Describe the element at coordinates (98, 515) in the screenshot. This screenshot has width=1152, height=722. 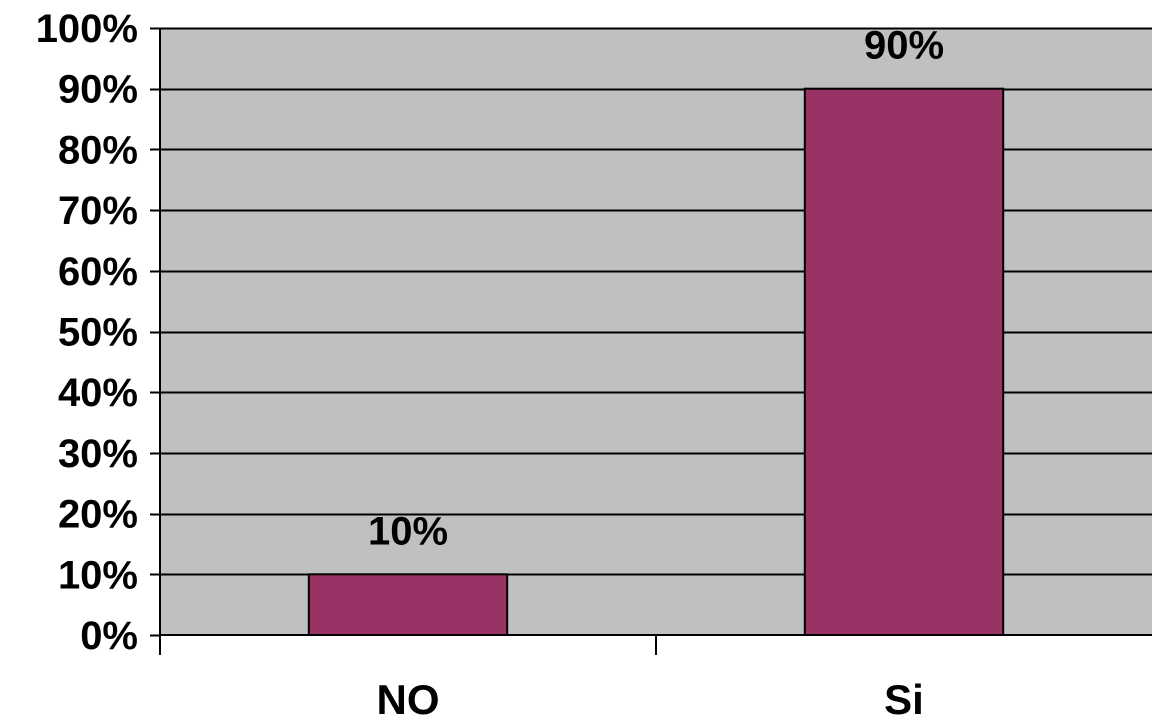
I see `y-tick-label: 20%` at that location.